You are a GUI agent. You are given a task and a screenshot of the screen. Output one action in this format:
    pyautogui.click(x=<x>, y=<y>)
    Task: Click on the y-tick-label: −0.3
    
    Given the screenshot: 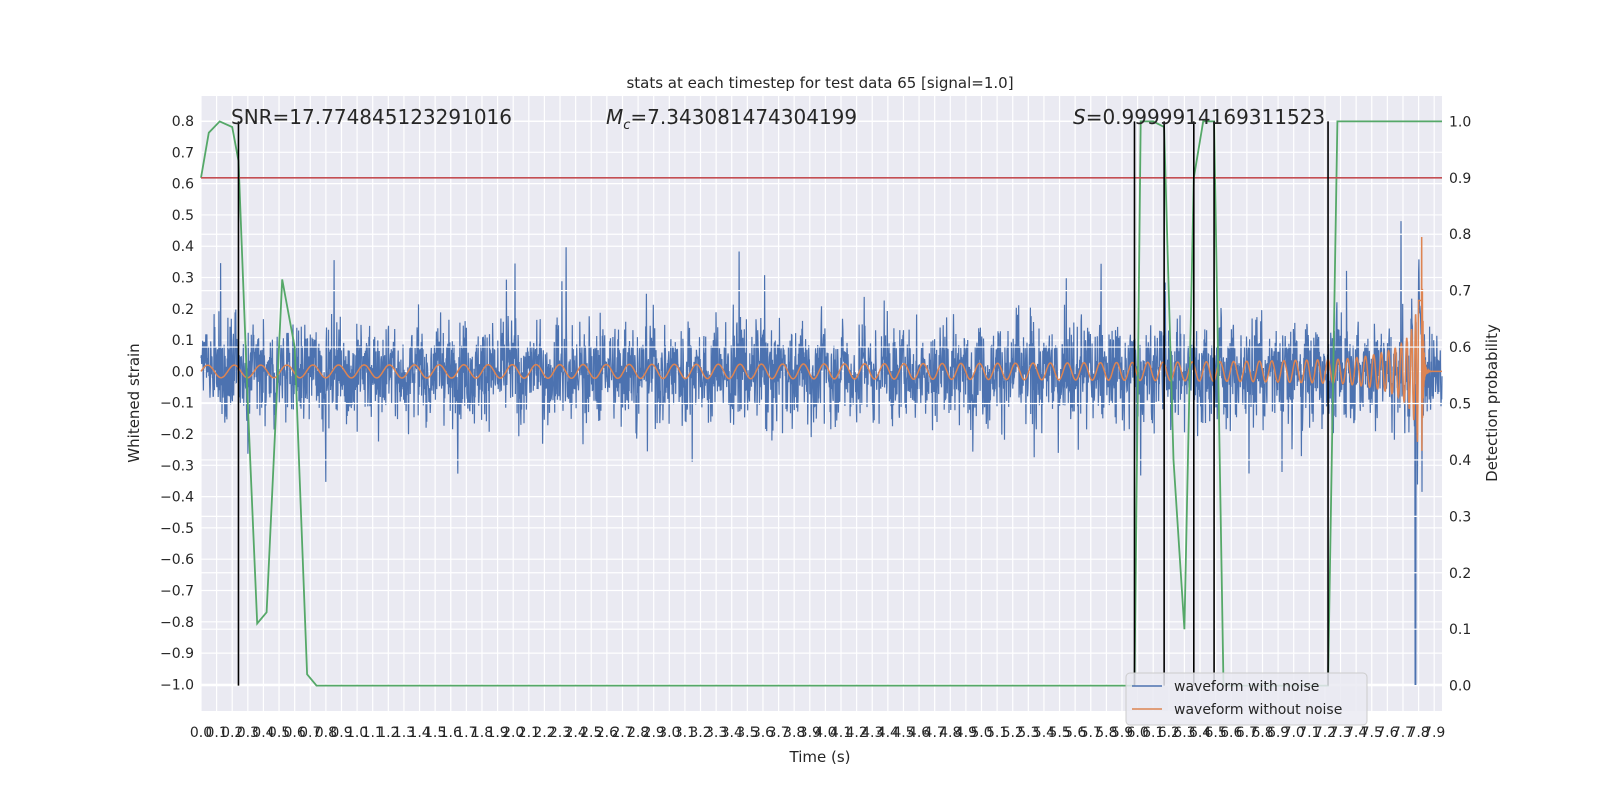 What is the action you would take?
    pyautogui.click(x=177, y=466)
    